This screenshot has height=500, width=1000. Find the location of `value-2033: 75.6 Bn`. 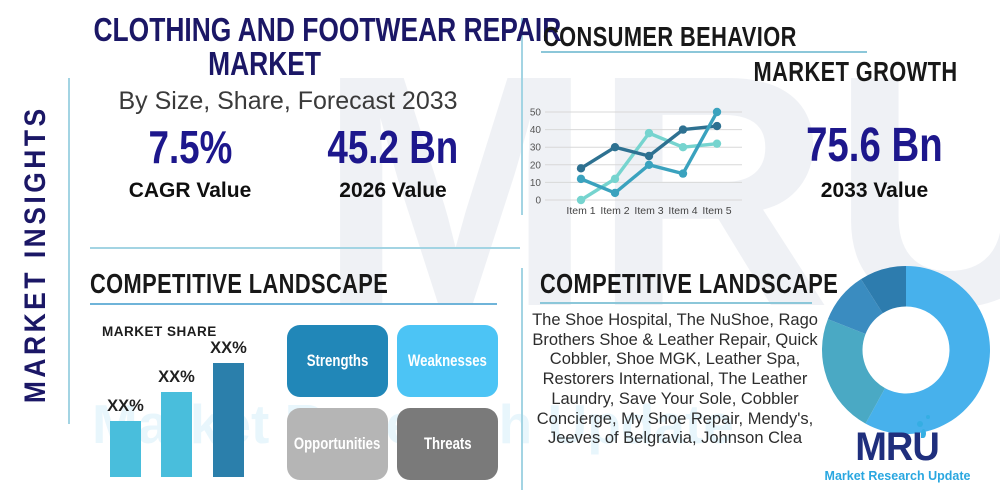

value-2033: 75.6 Bn is located at coordinates (874, 145).